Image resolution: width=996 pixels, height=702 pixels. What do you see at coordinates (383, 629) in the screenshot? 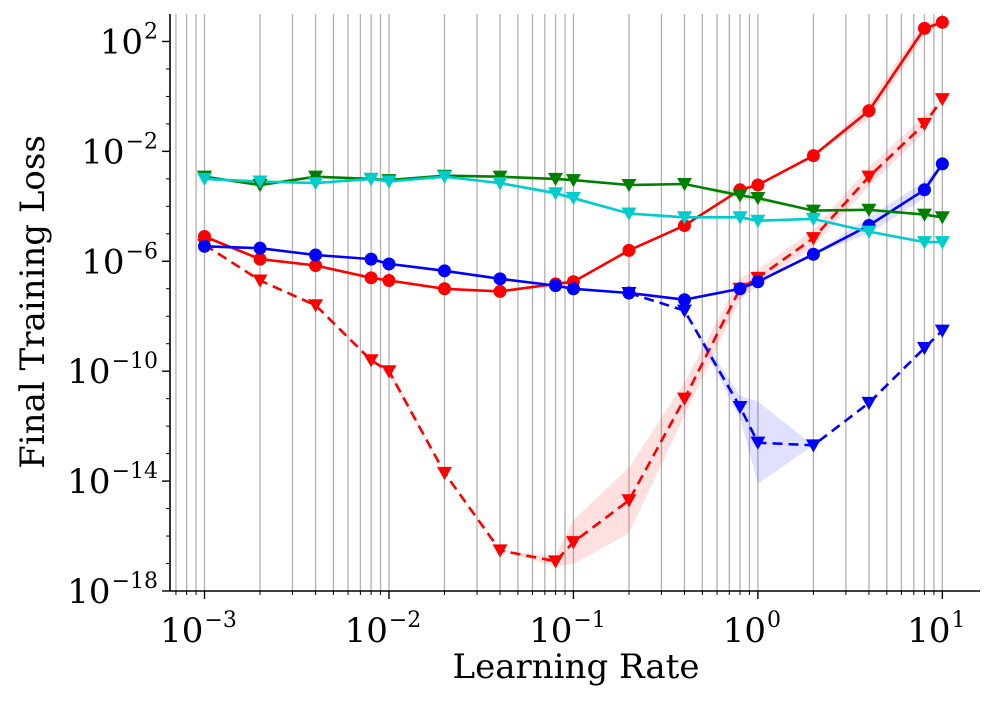
I see `x-tick-label: 10⁻²` at bounding box center [383, 629].